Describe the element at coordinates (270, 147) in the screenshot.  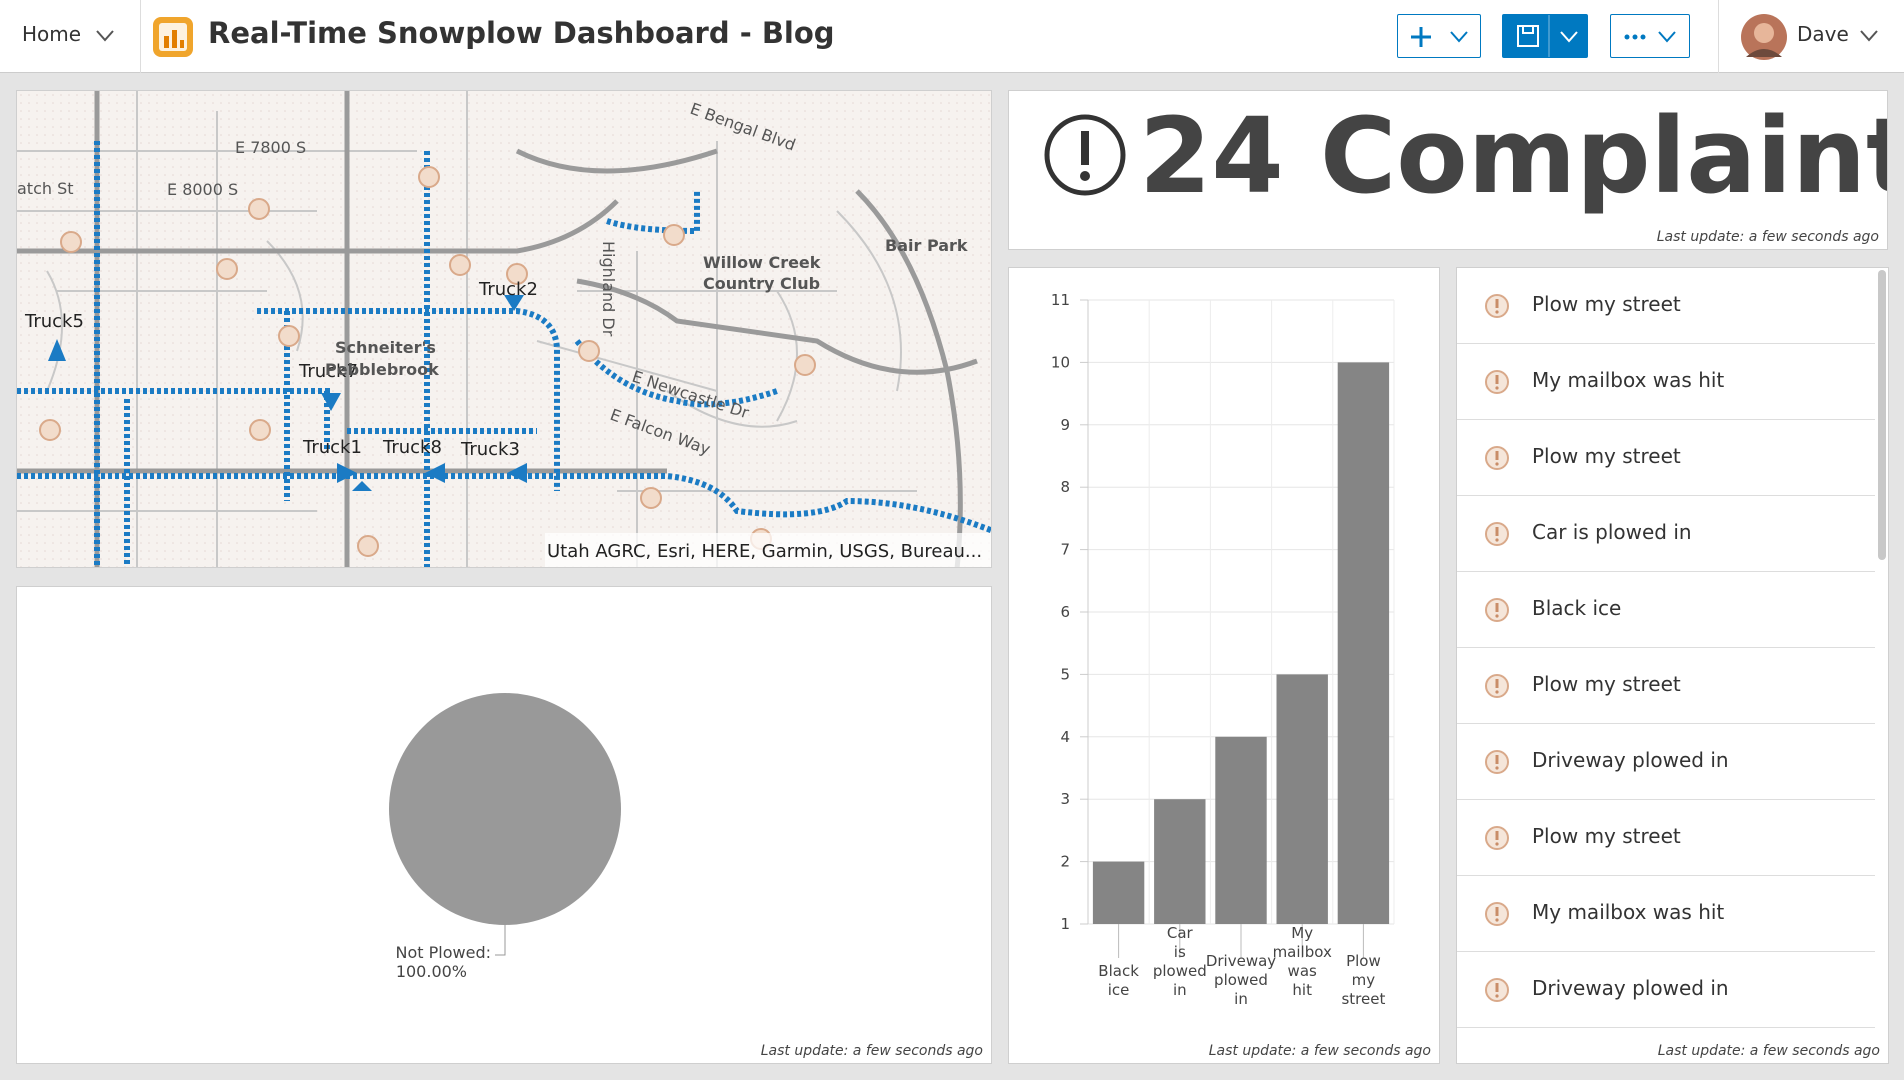
I see `place-label: E 7800 S` at that location.